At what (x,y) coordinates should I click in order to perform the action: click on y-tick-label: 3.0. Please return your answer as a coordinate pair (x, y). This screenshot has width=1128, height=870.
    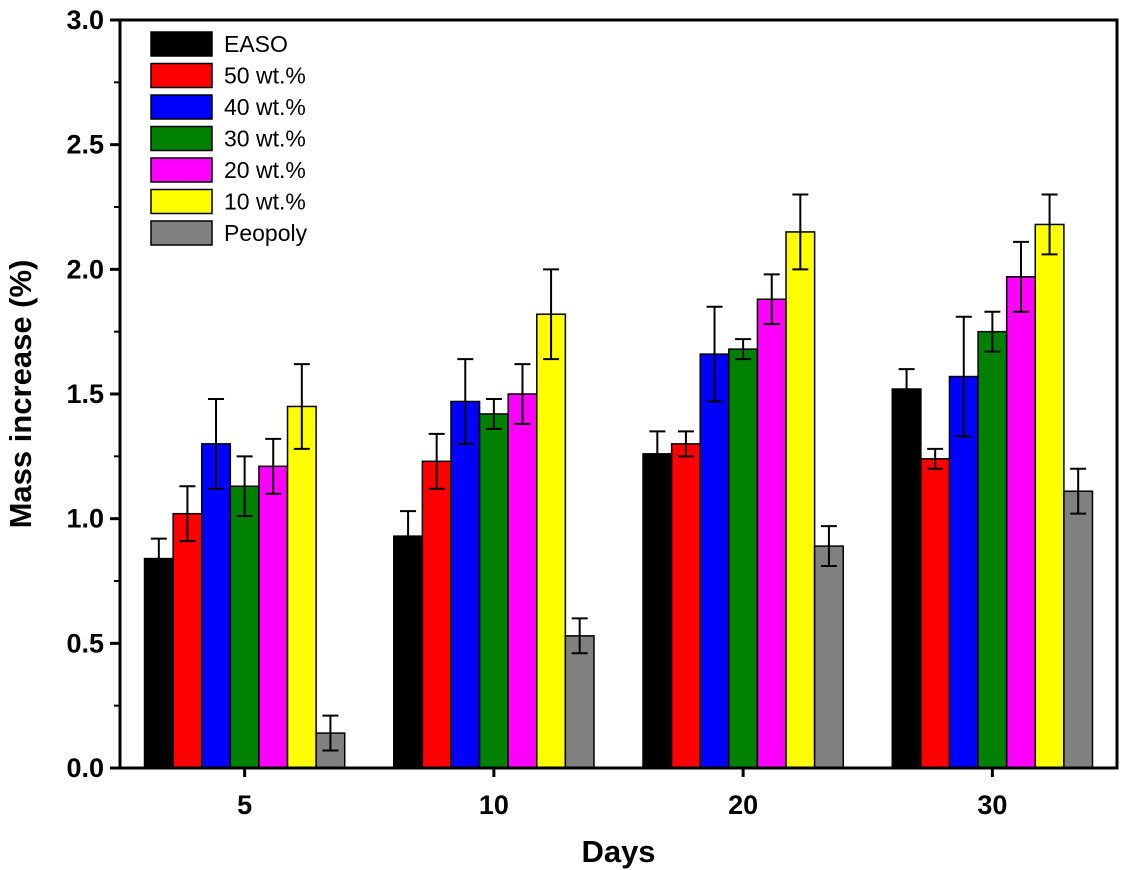
    Looking at the image, I should click on (85, 20).